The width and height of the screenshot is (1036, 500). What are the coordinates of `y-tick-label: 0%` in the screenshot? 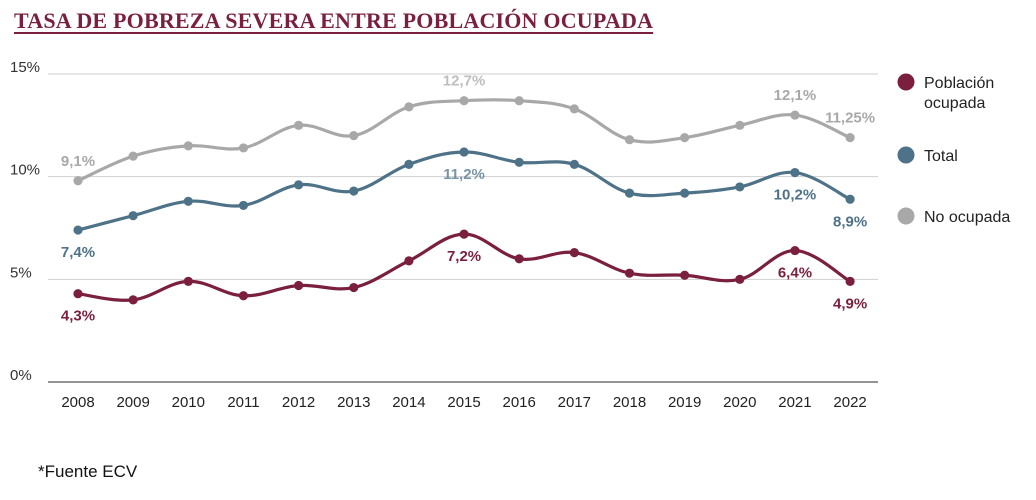 It's located at (21, 375).